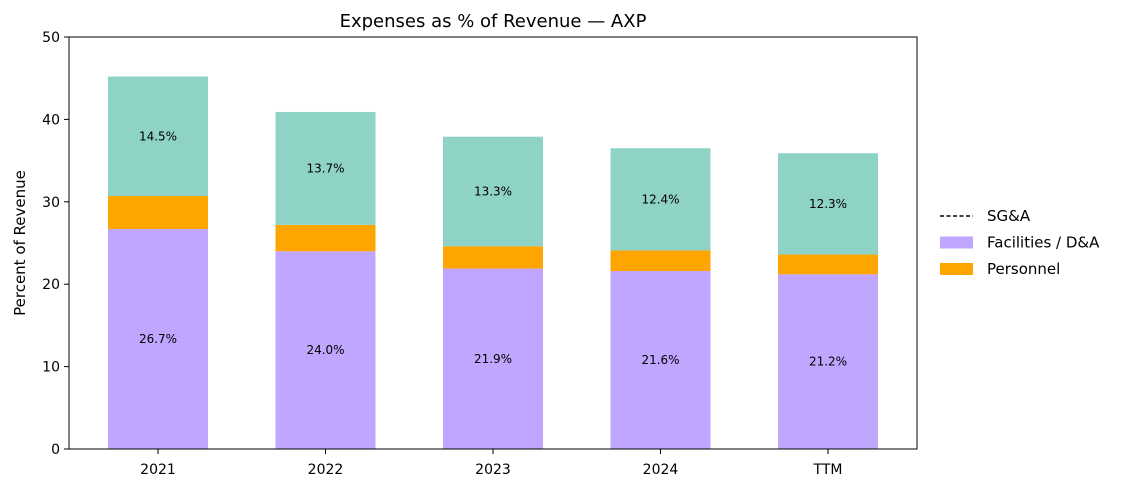  I want to click on y-tick-label: 40, so click(51, 120).